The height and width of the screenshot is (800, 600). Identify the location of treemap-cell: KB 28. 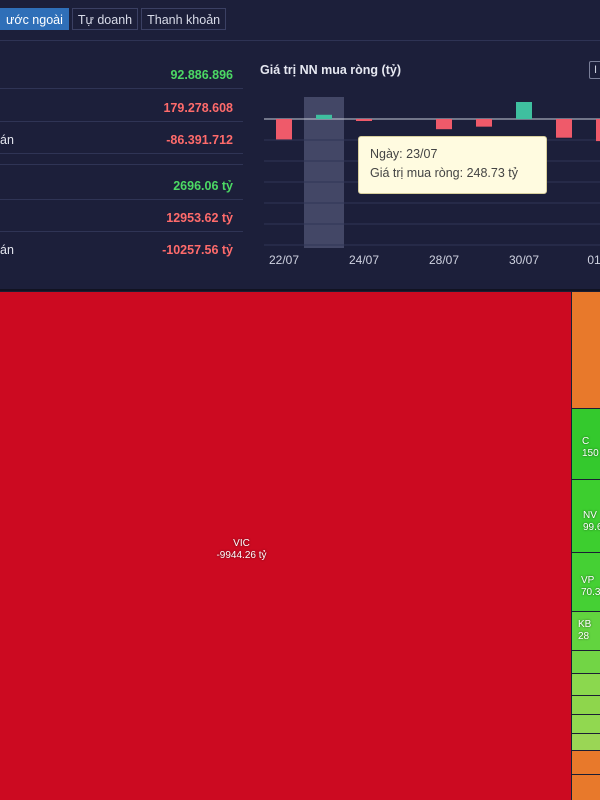
(586, 631).